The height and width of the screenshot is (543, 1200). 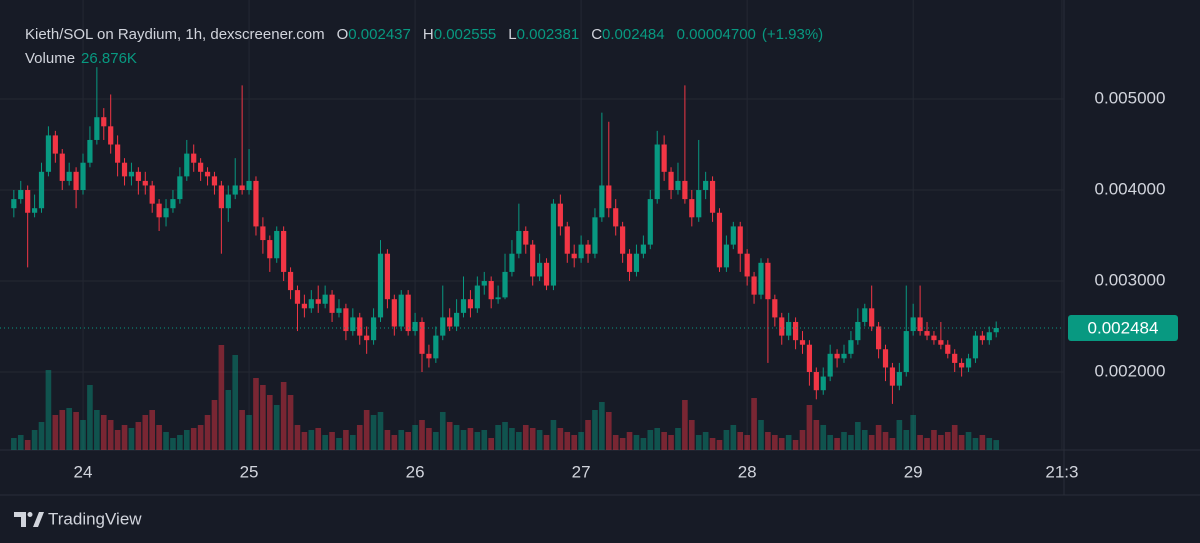 What do you see at coordinates (83, 471) in the screenshot?
I see `x-tick-label: 24` at bounding box center [83, 471].